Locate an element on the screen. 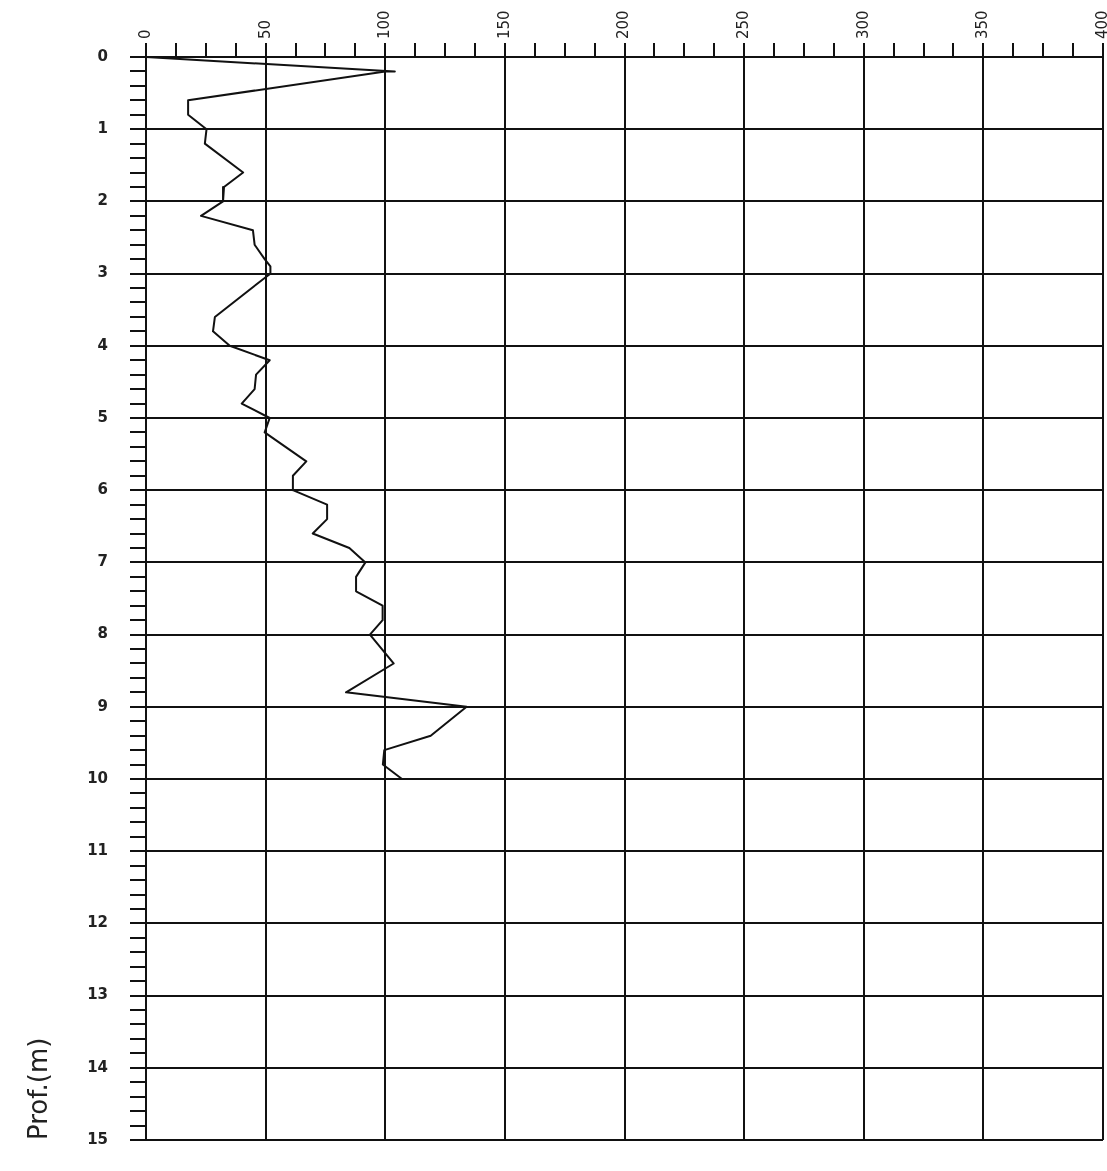 Image resolution: width=1107 pixels, height=1171 pixels. x-tick-label: 50 is located at coordinates (264, 29).